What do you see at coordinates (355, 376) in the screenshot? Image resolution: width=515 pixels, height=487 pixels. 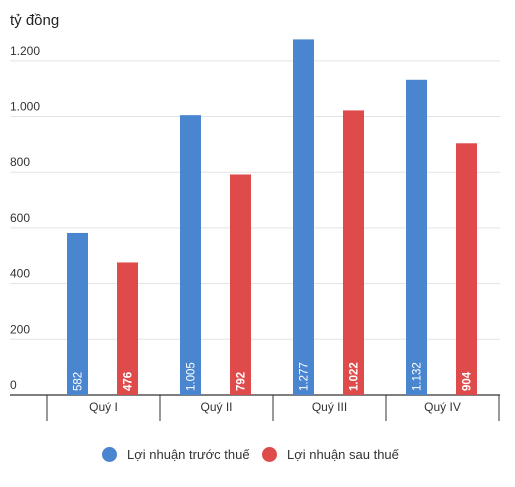 I see `data-label: 1.022` at bounding box center [355, 376].